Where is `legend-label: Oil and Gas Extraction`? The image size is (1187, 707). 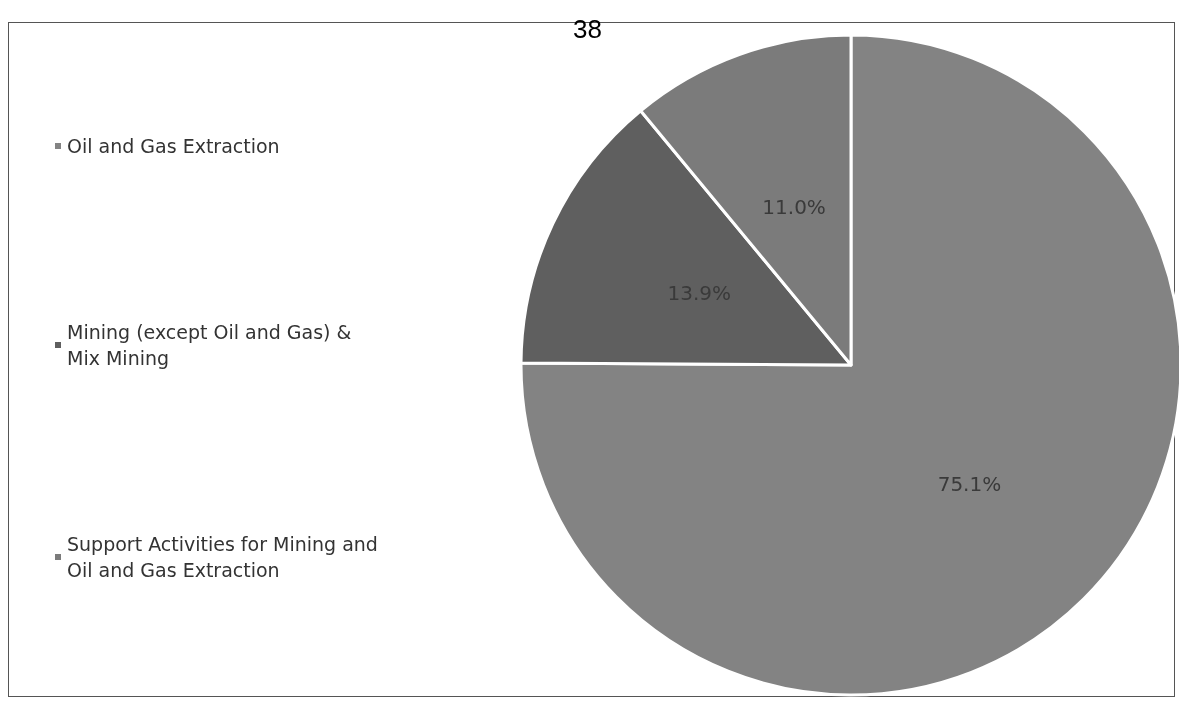 legend-label: Oil and Gas Extraction is located at coordinates (173, 146).